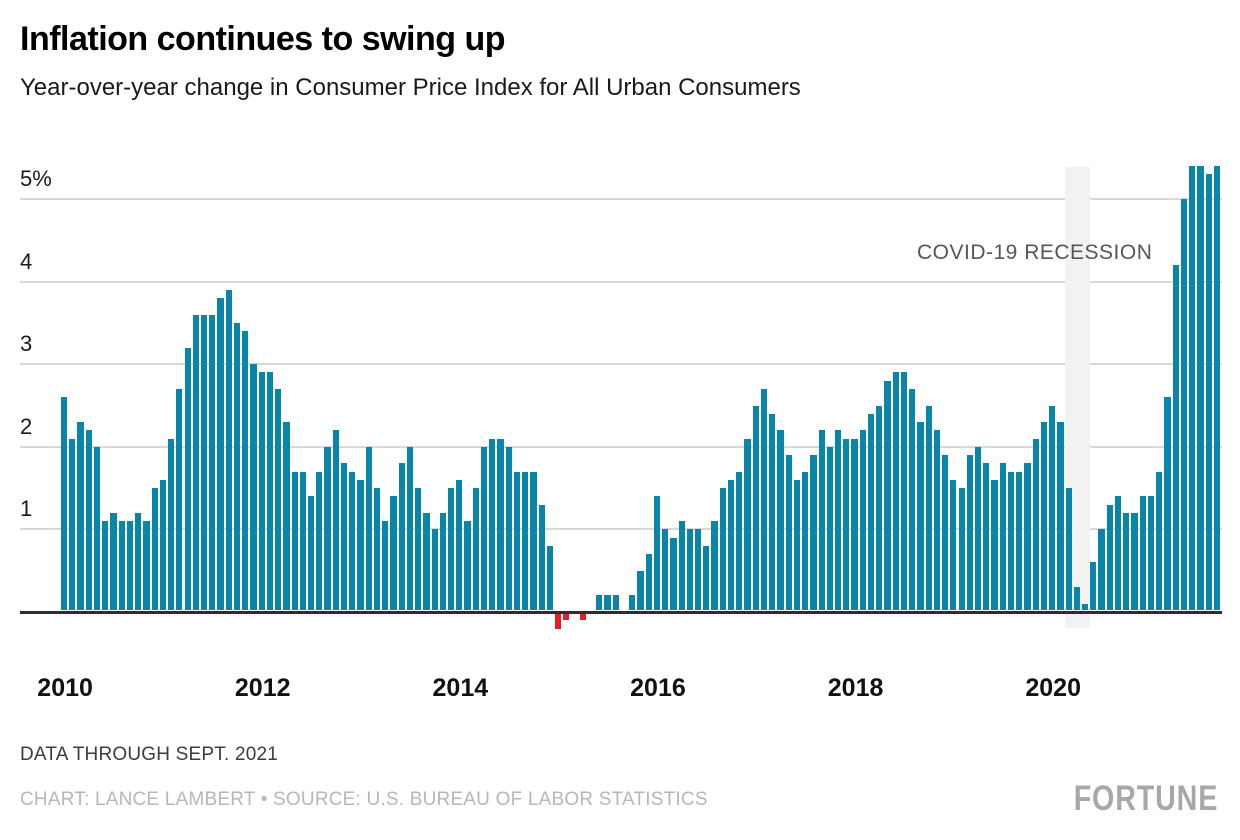 The image size is (1240, 840). I want to click on fortune-logo: FORTUNE, so click(1145, 798).